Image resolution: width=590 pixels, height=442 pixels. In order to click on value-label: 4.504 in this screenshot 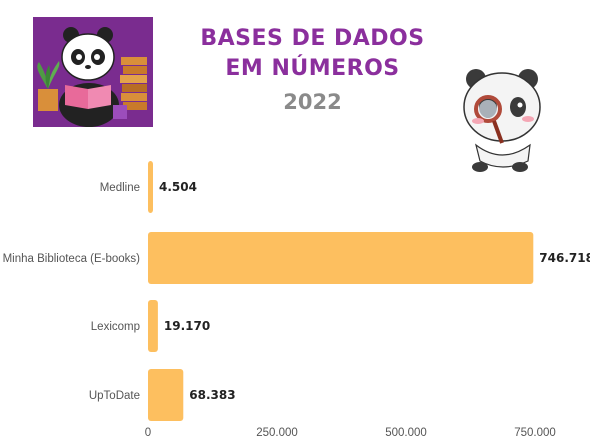, I will do `click(178, 187)`.